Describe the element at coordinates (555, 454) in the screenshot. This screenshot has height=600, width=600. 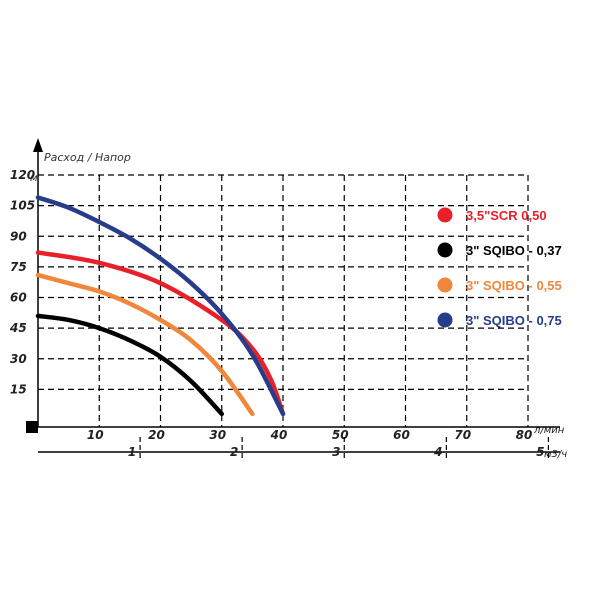
I see `x2-unit-label: м3/ч` at that location.